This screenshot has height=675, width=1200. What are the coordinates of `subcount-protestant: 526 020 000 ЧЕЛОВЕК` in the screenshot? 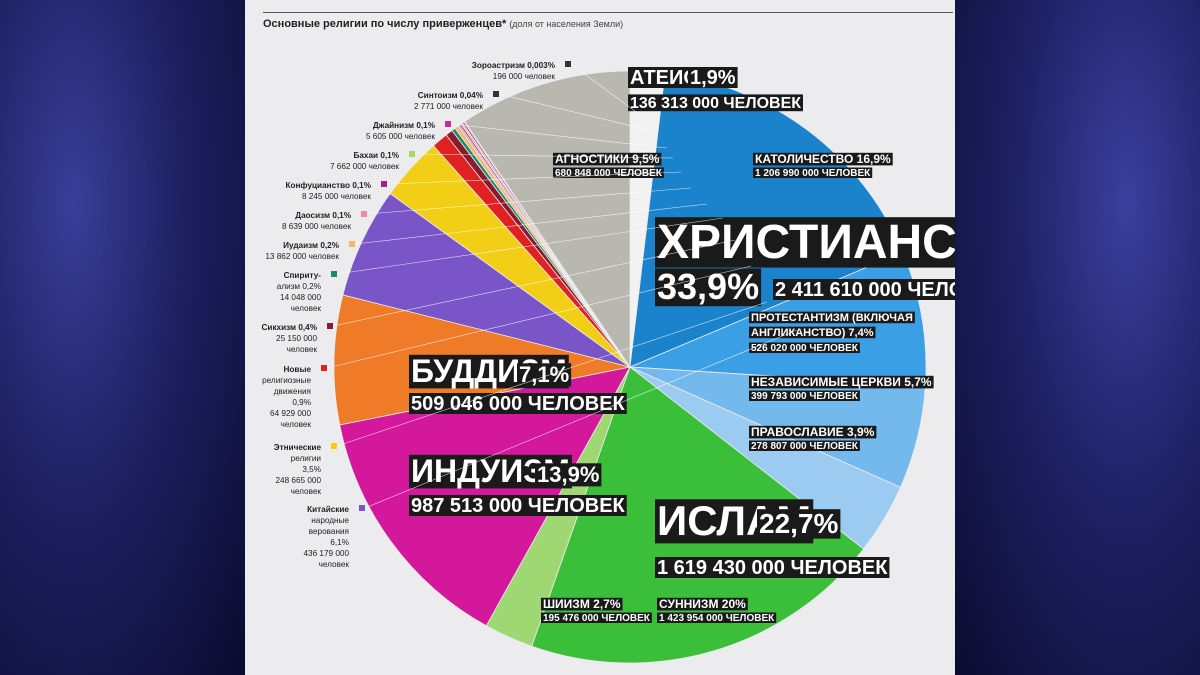 It's located at (804, 348).